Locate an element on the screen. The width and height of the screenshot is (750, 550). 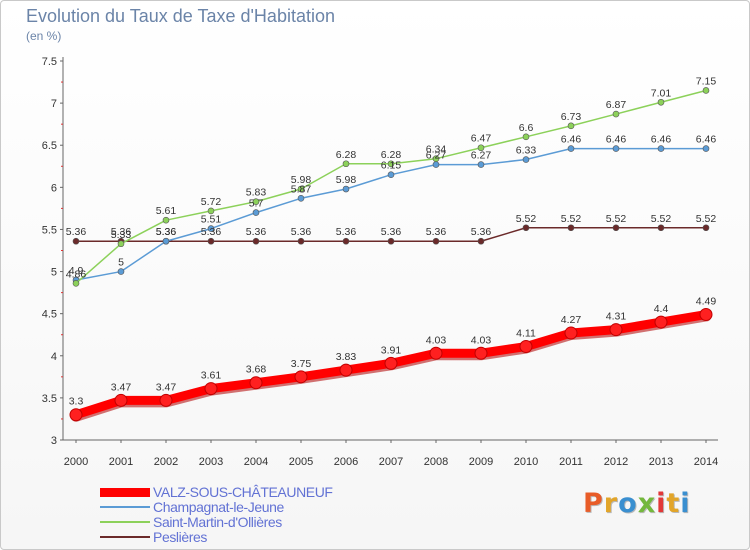
x-tick-label: 2011 is located at coordinates (571, 462).